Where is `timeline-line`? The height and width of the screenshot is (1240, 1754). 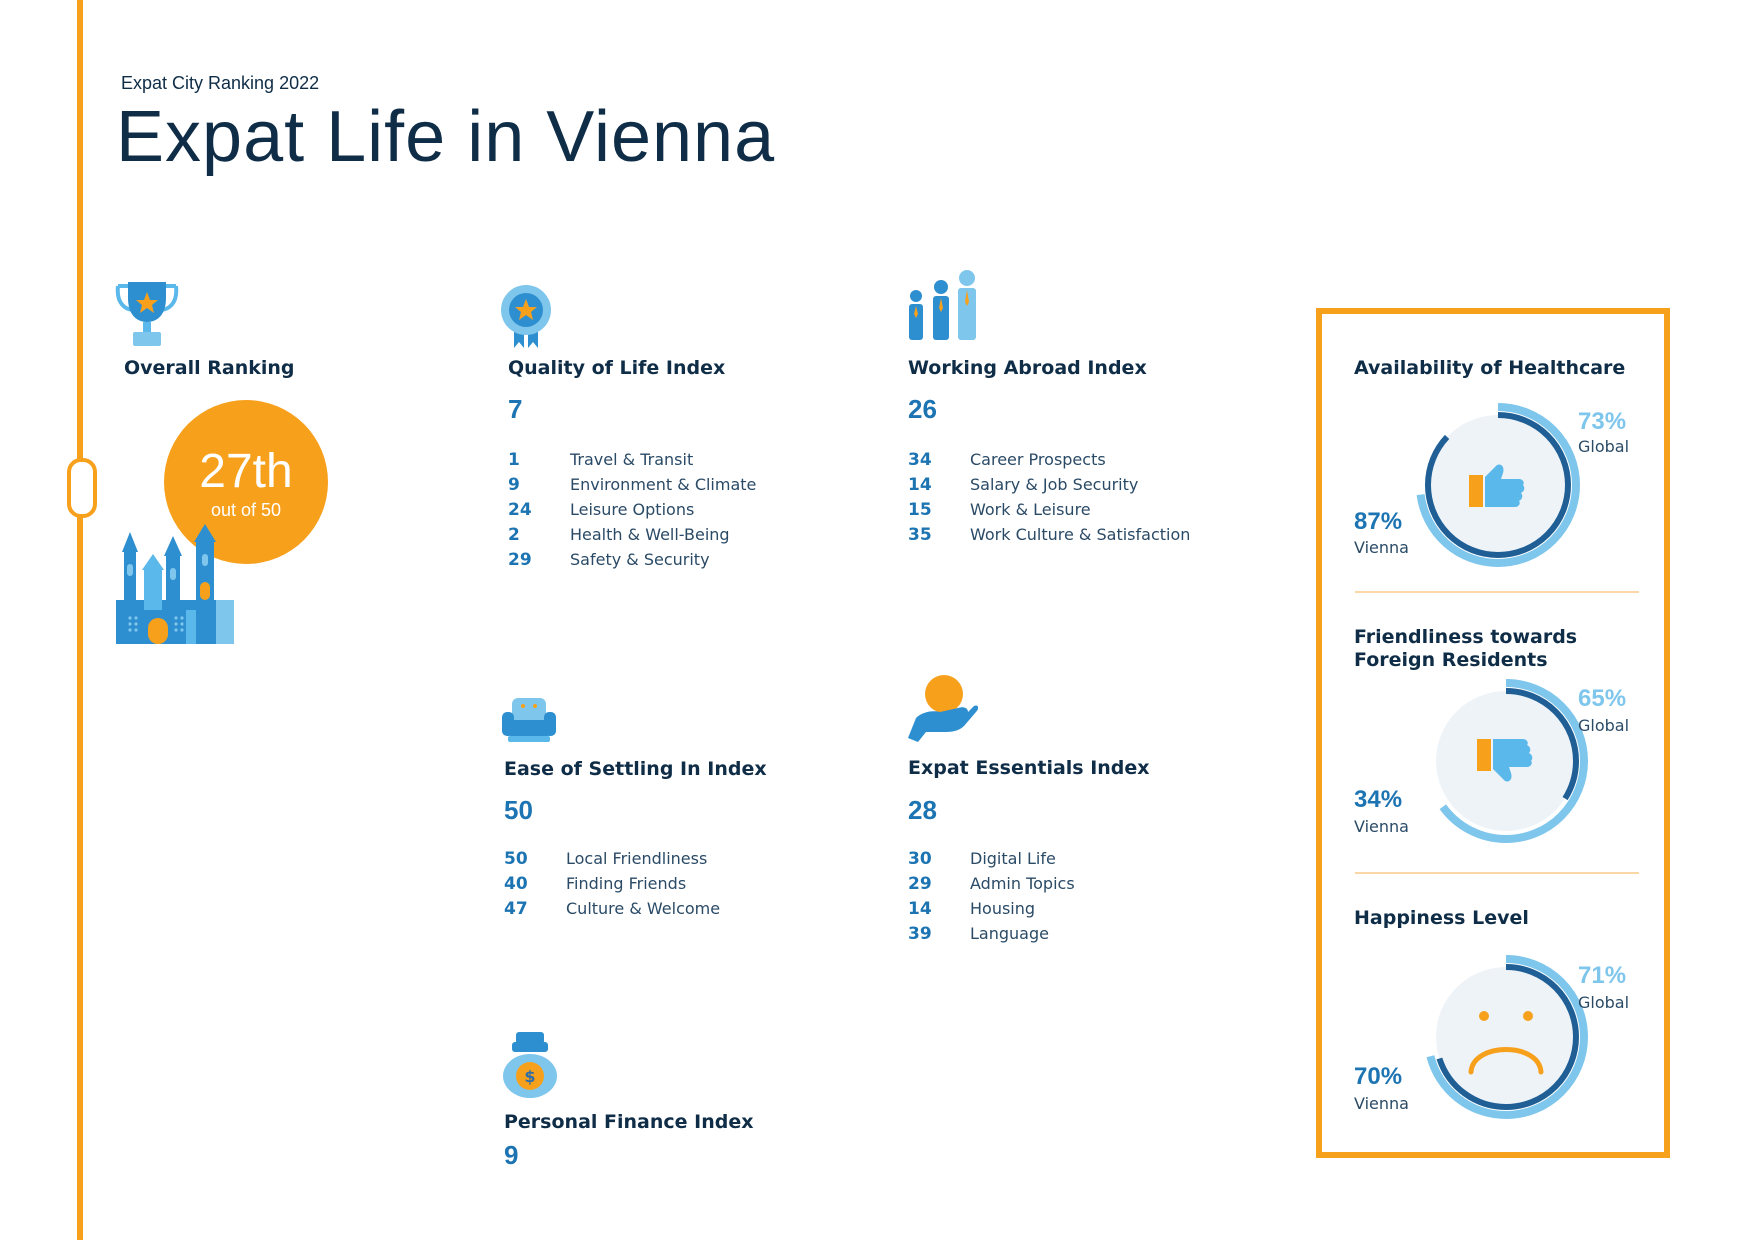
timeline-line is located at coordinates (80, 620).